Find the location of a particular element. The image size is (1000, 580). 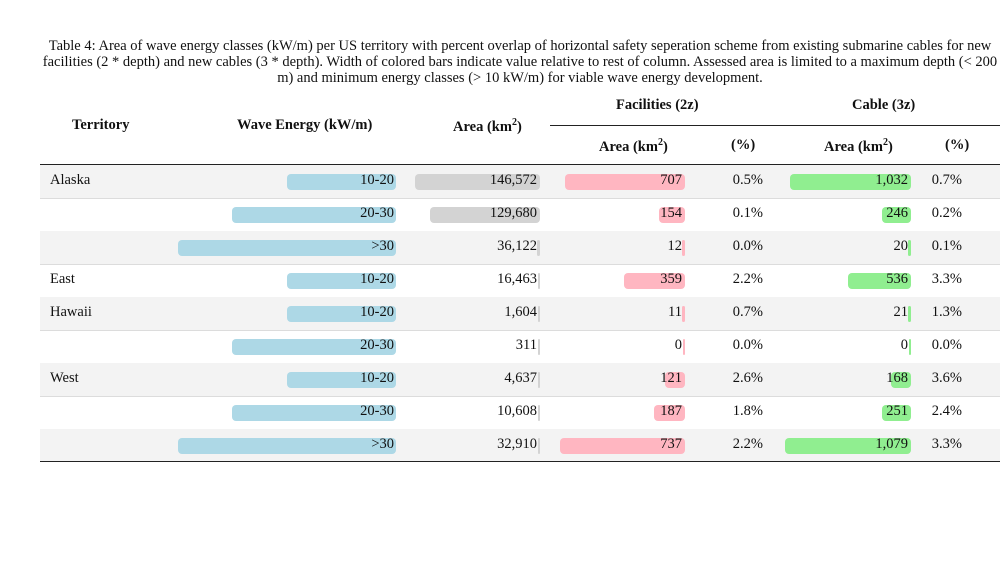

area-cell: 311 is located at coordinates (526, 345).